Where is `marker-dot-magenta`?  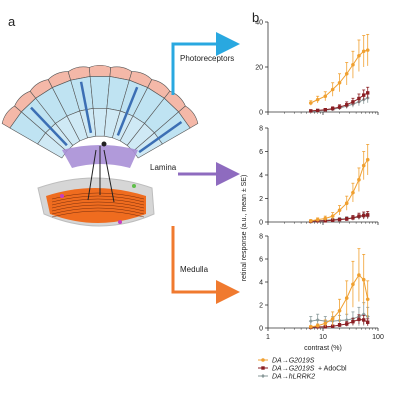
marker-dot-magenta is located at coordinates (62, 196).